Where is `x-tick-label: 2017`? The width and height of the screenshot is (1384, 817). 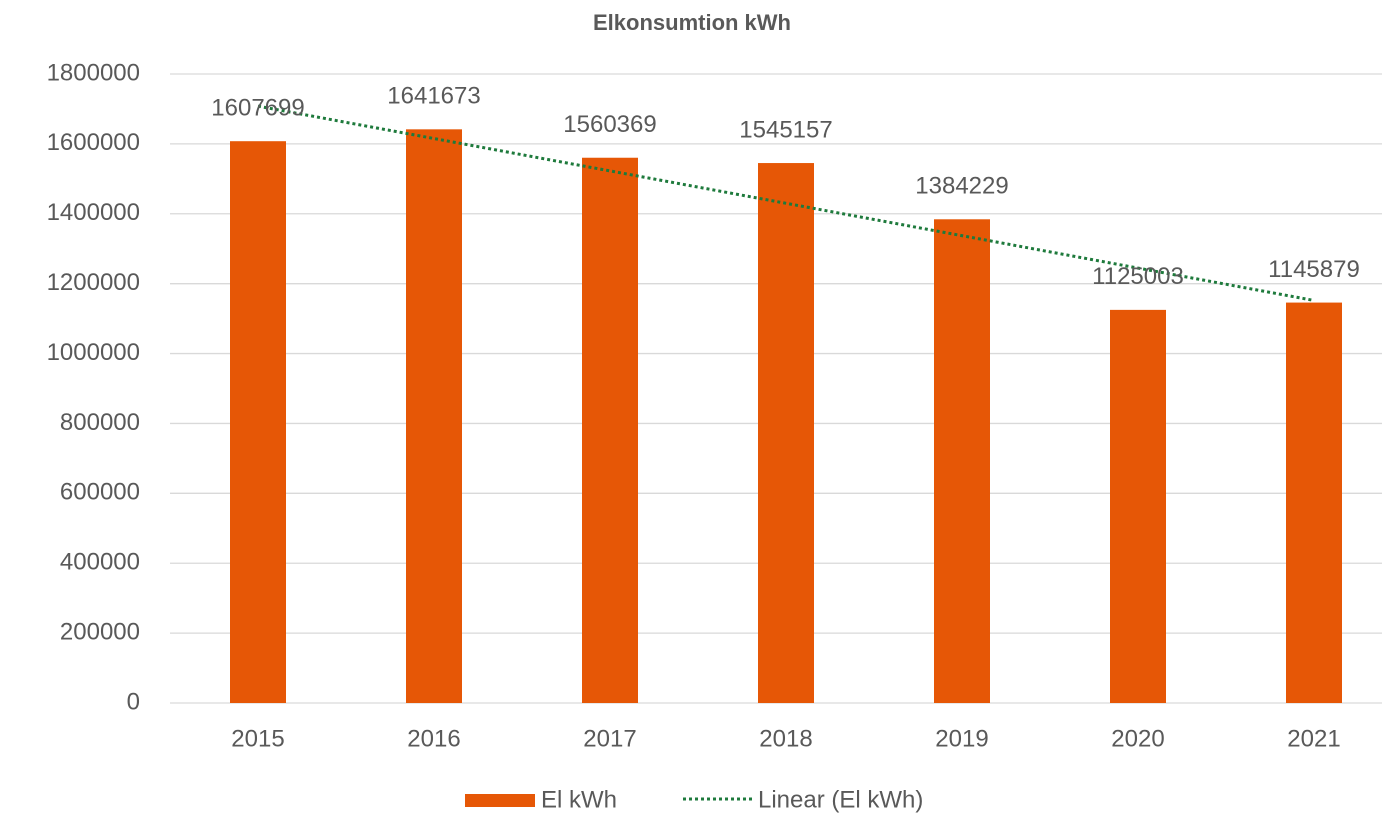
x-tick-label: 2017 is located at coordinates (609, 738).